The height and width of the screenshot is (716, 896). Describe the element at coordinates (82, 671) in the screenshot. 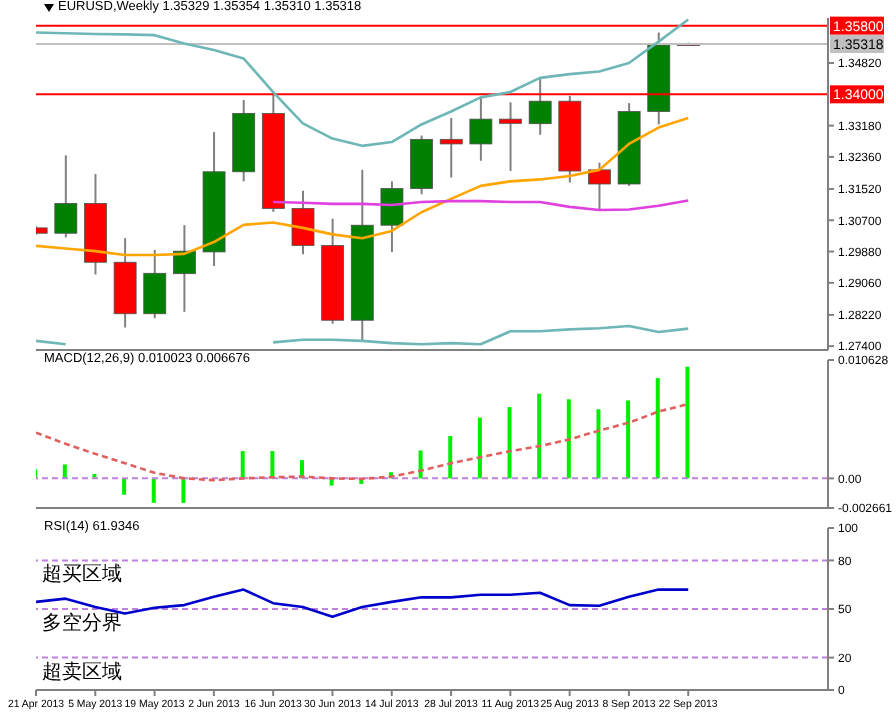

I see `ref-line-label: 超卖区域` at that location.